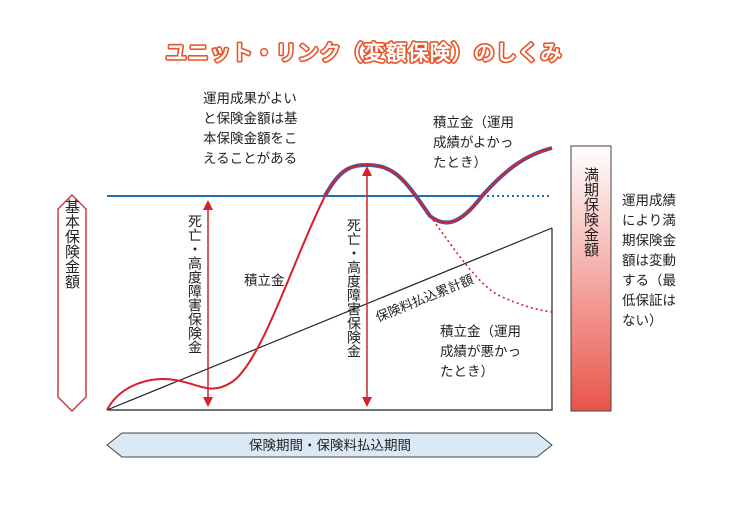 The height and width of the screenshot is (516, 729). I want to click on diagram-title: ユニット・リンク（変額保険）のしくみ, so click(364, 53).